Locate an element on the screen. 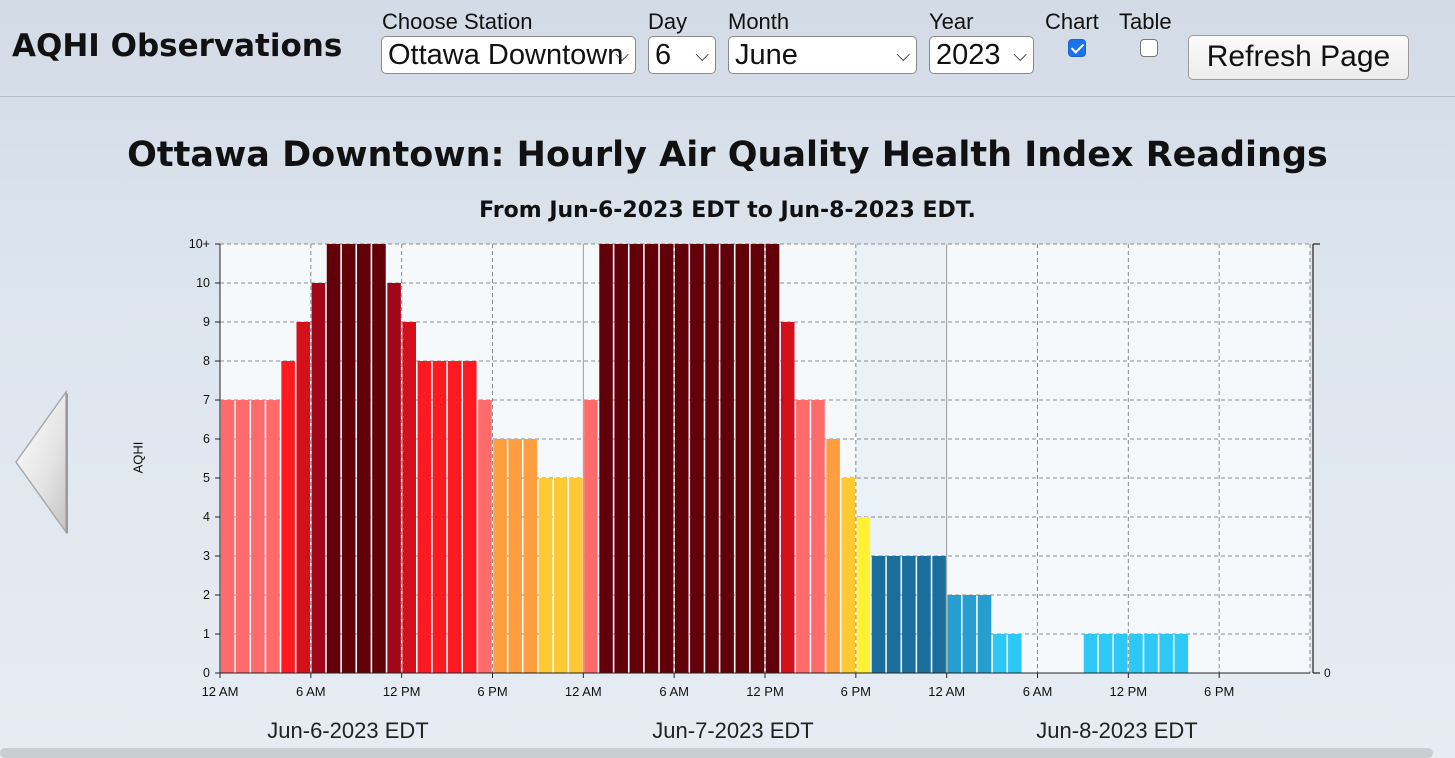 The height and width of the screenshot is (758, 1455). day-label-1: Jun-6-2023 EDT is located at coordinates (348, 730).